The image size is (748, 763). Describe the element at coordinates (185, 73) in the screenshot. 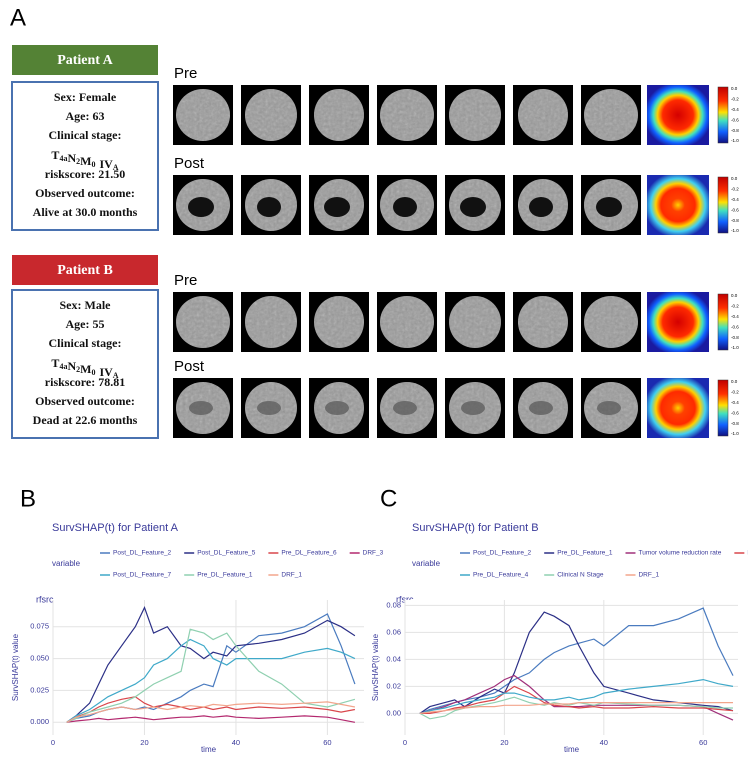

I see `row-label: Pre` at that location.